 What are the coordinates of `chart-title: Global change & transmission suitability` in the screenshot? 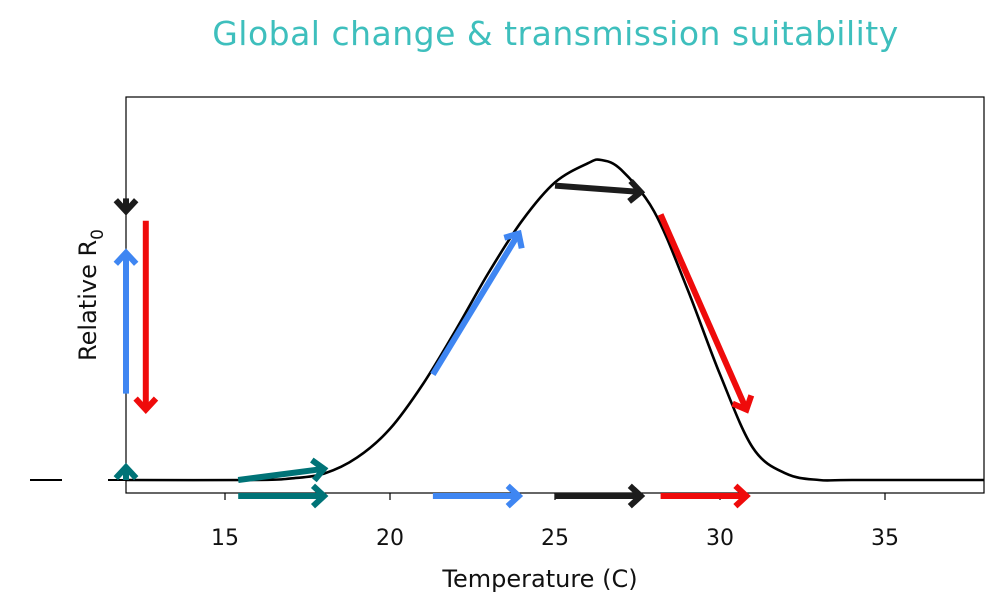 It's located at (555, 33).